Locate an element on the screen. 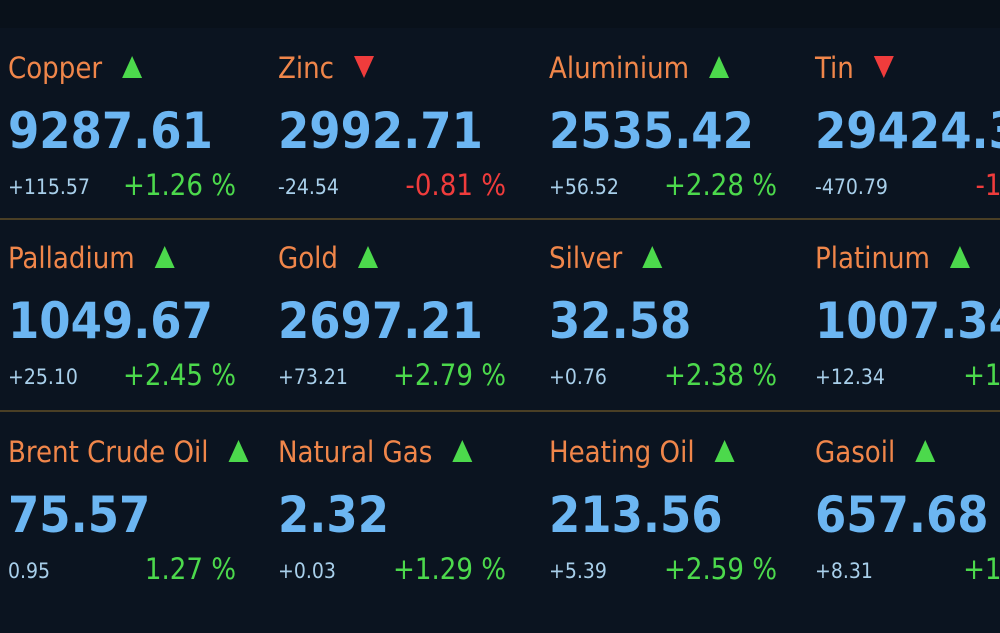  price: 75.57 is located at coordinates (79, 515).